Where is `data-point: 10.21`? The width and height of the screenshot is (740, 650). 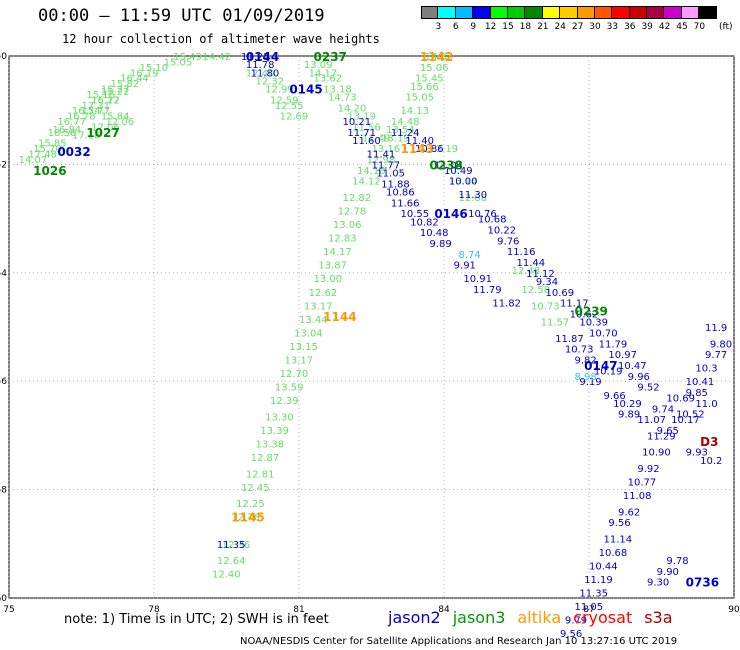 data-point: 10.21 is located at coordinates (357, 122).